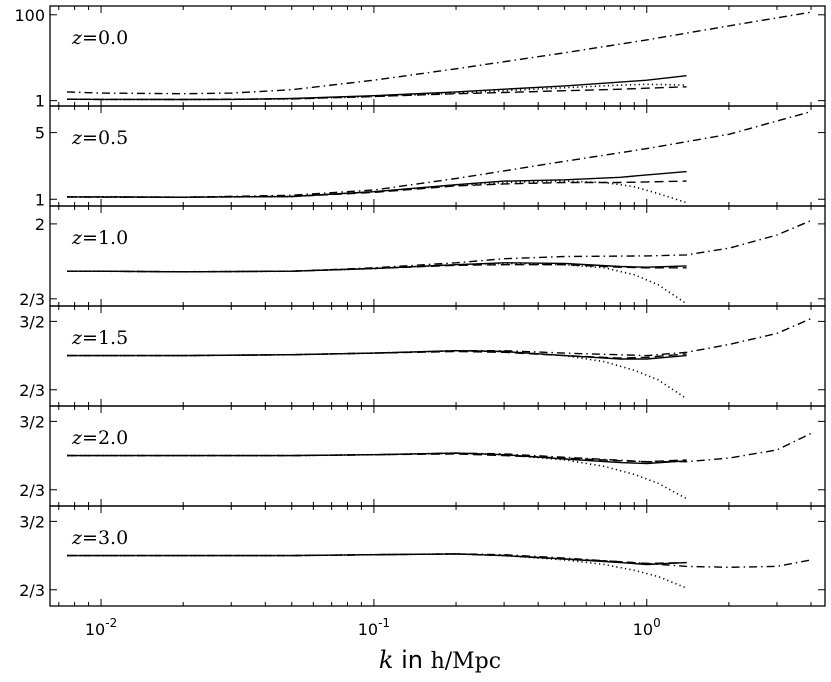 This screenshot has width=831, height=682. I want to click on series-line-solid, so click(377, 184).